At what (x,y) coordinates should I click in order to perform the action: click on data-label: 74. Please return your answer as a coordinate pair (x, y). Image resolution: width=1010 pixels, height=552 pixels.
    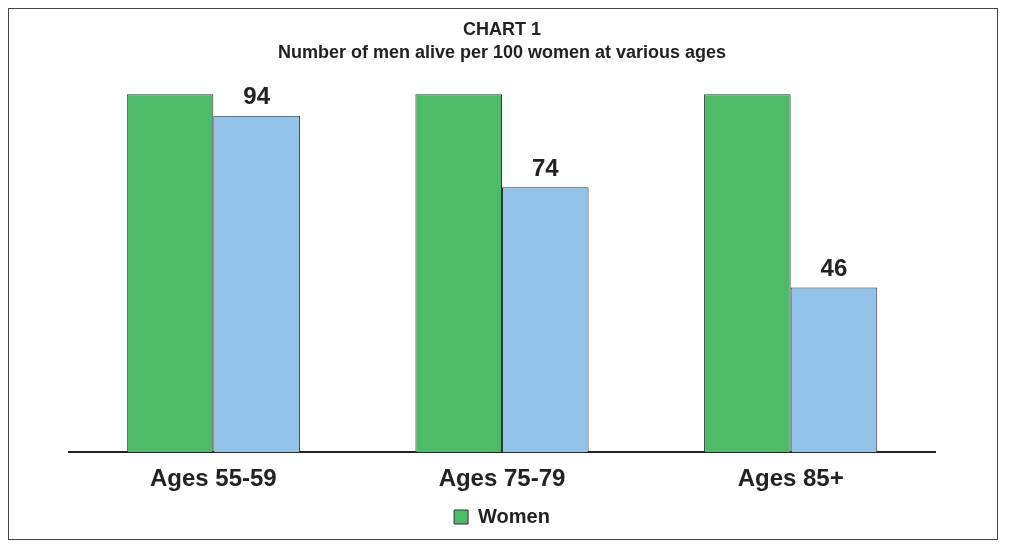
    Looking at the image, I should click on (545, 167).